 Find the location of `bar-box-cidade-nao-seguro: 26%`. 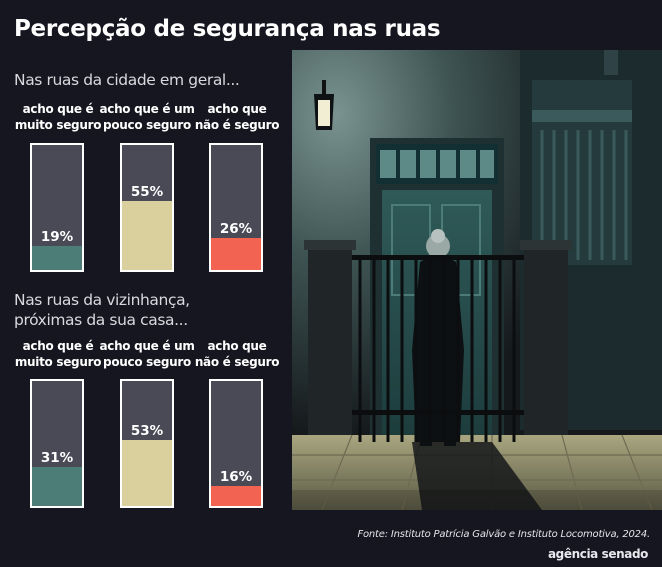

bar-box-cidade-nao-seguro: 26% is located at coordinates (236, 207).